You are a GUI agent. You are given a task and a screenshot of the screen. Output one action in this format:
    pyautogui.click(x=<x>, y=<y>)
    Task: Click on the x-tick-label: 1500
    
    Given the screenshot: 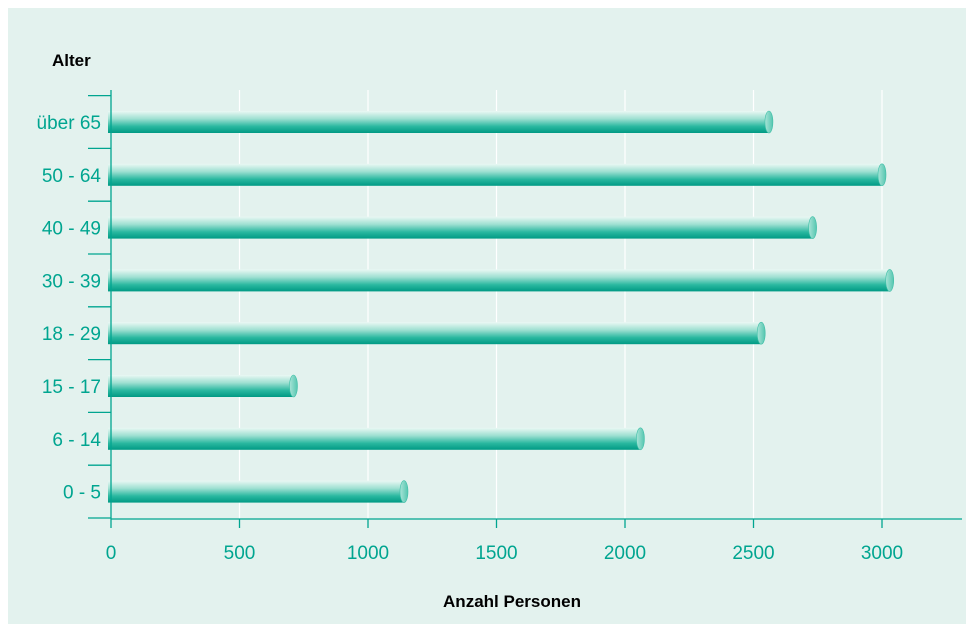 What is the action you would take?
    pyautogui.click(x=496, y=553)
    